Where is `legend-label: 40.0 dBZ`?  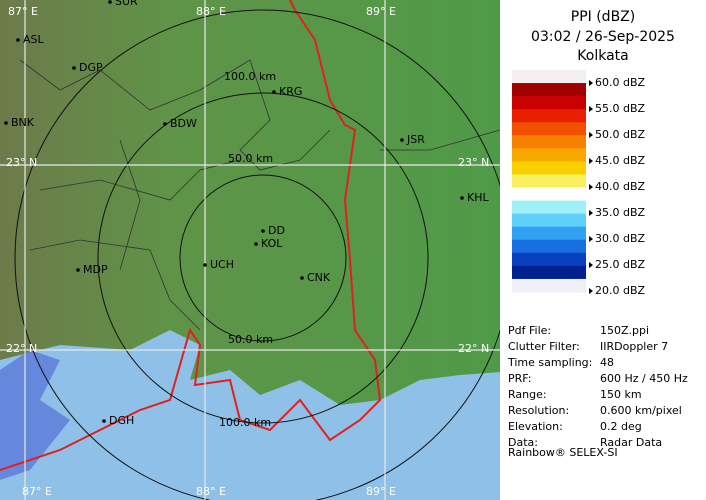 legend-label: 40.0 dBZ is located at coordinates (620, 186).